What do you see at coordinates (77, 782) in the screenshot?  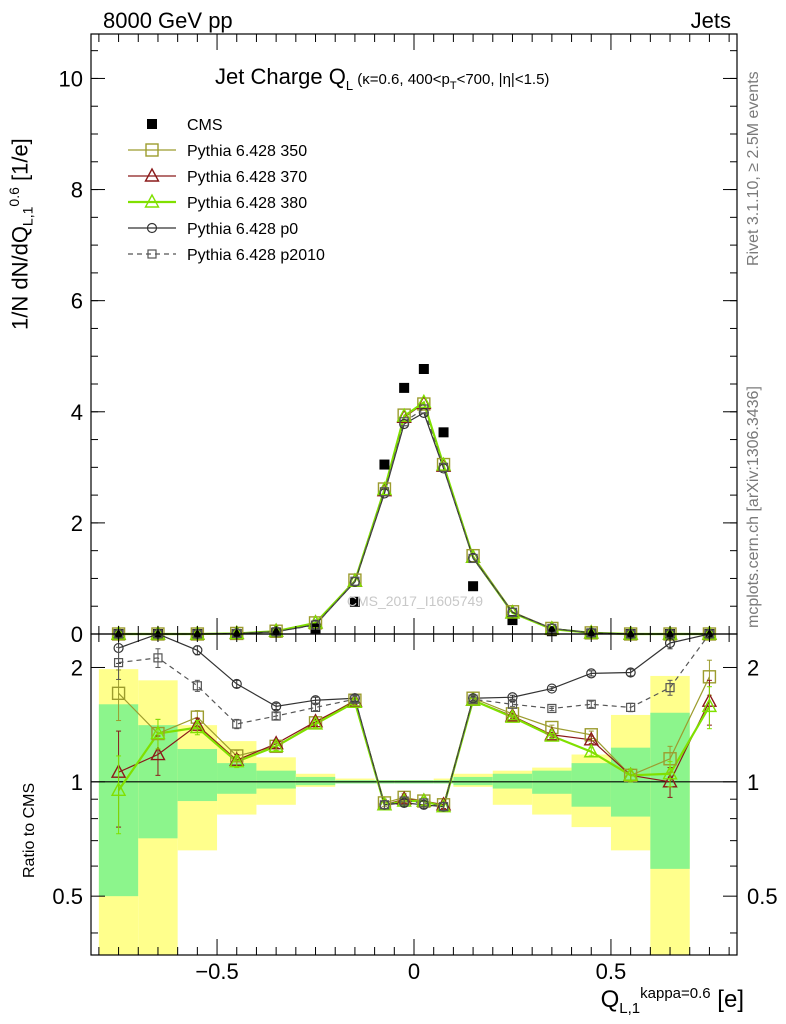 I see `ratio-y-tick-label-left: 1` at bounding box center [77, 782].